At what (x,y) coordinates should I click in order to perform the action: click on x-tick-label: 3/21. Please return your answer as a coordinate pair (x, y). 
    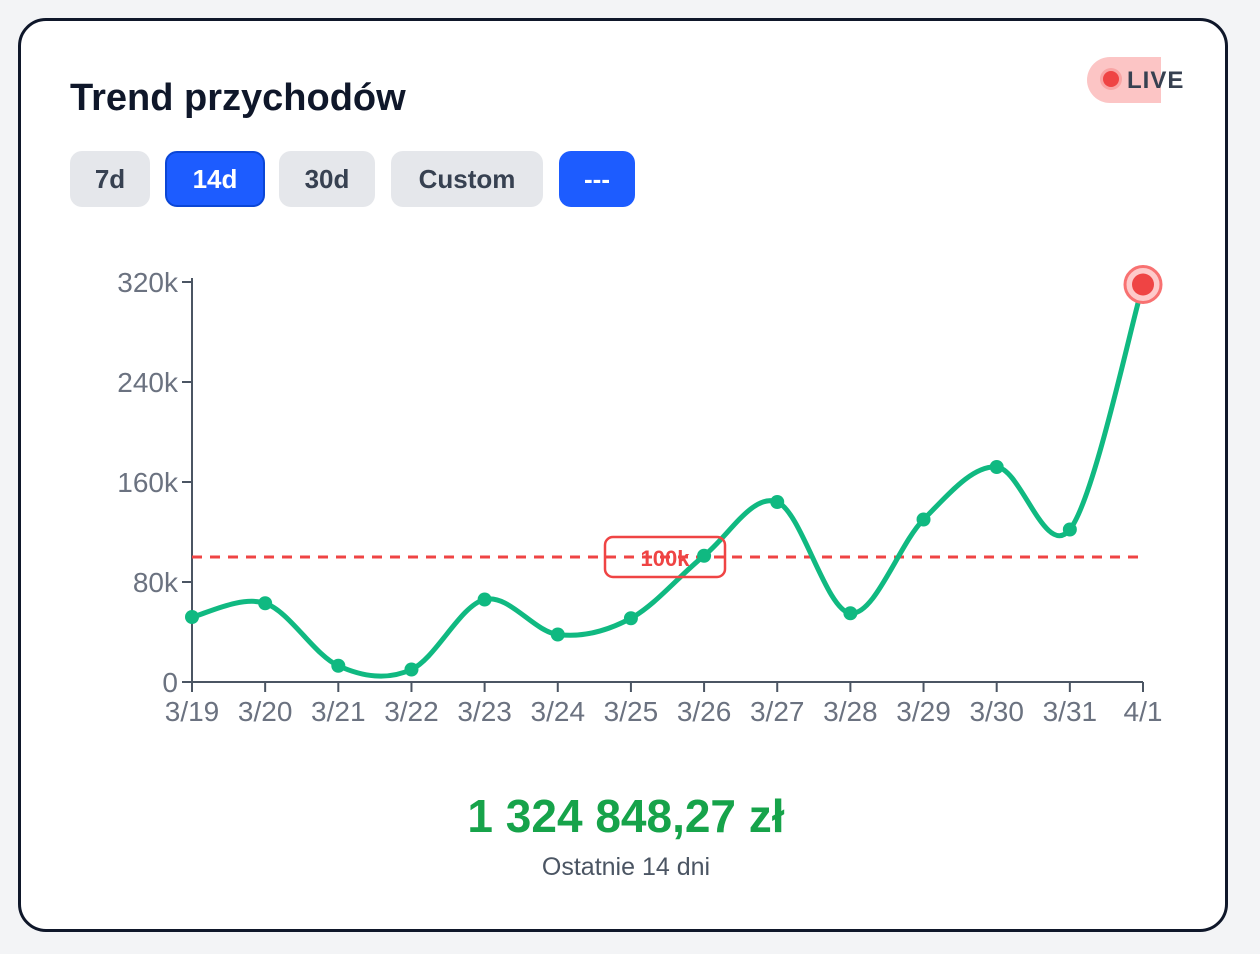
    Looking at the image, I should click on (338, 711).